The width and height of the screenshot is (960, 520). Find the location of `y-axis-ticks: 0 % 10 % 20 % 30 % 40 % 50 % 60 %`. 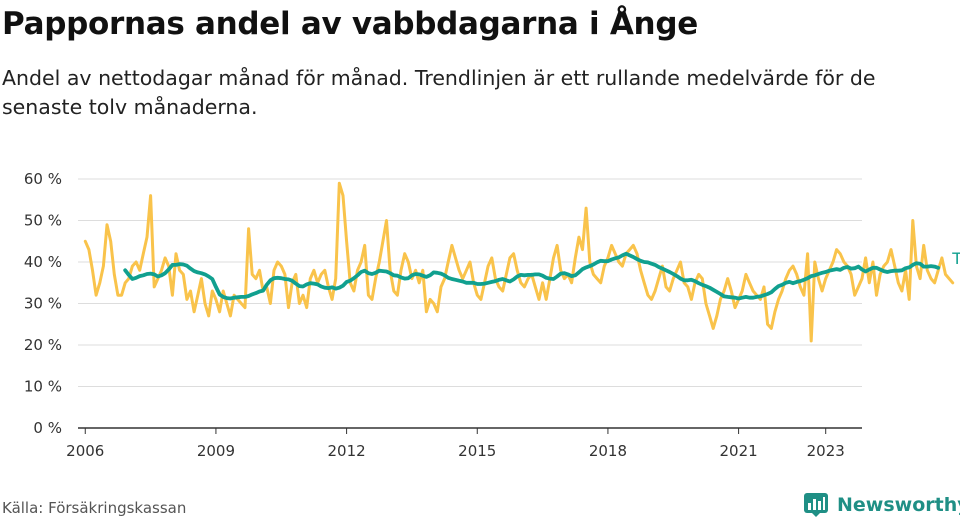

y-axis-ticks: 0 % 10 % 20 % 30 % 40 % 50 % 60 % is located at coordinates (43, 303).